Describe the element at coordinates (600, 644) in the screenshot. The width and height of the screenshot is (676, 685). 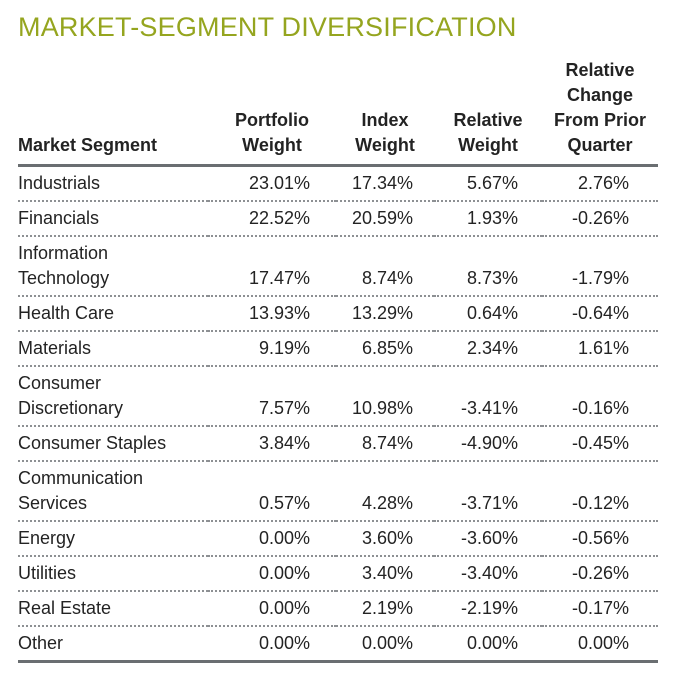
I see `relative-change-value: 0.00%` at that location.